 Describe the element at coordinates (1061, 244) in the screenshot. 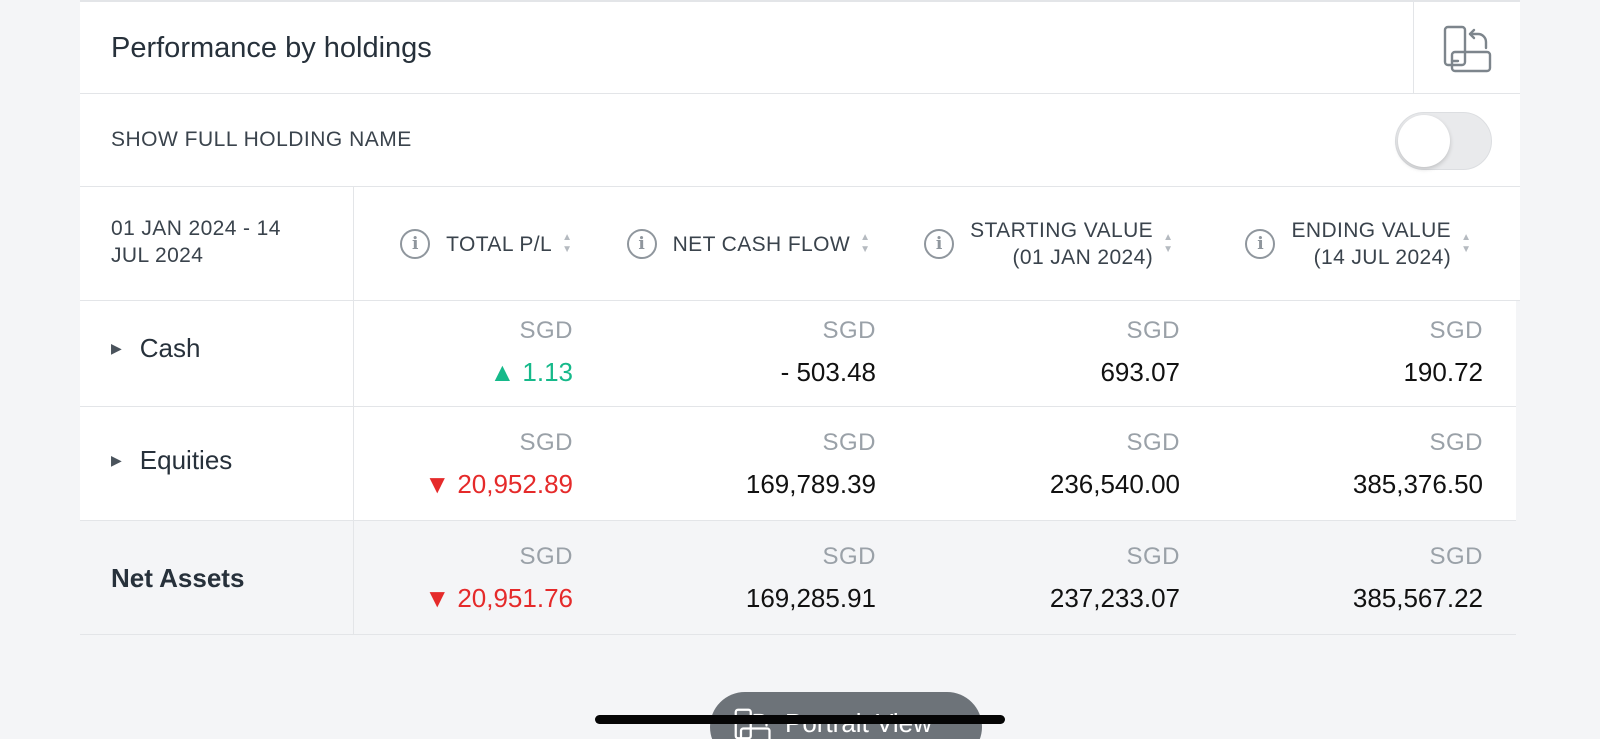

I see `column-label: STARTING VALUE (01 JAN 2024)` at that location.